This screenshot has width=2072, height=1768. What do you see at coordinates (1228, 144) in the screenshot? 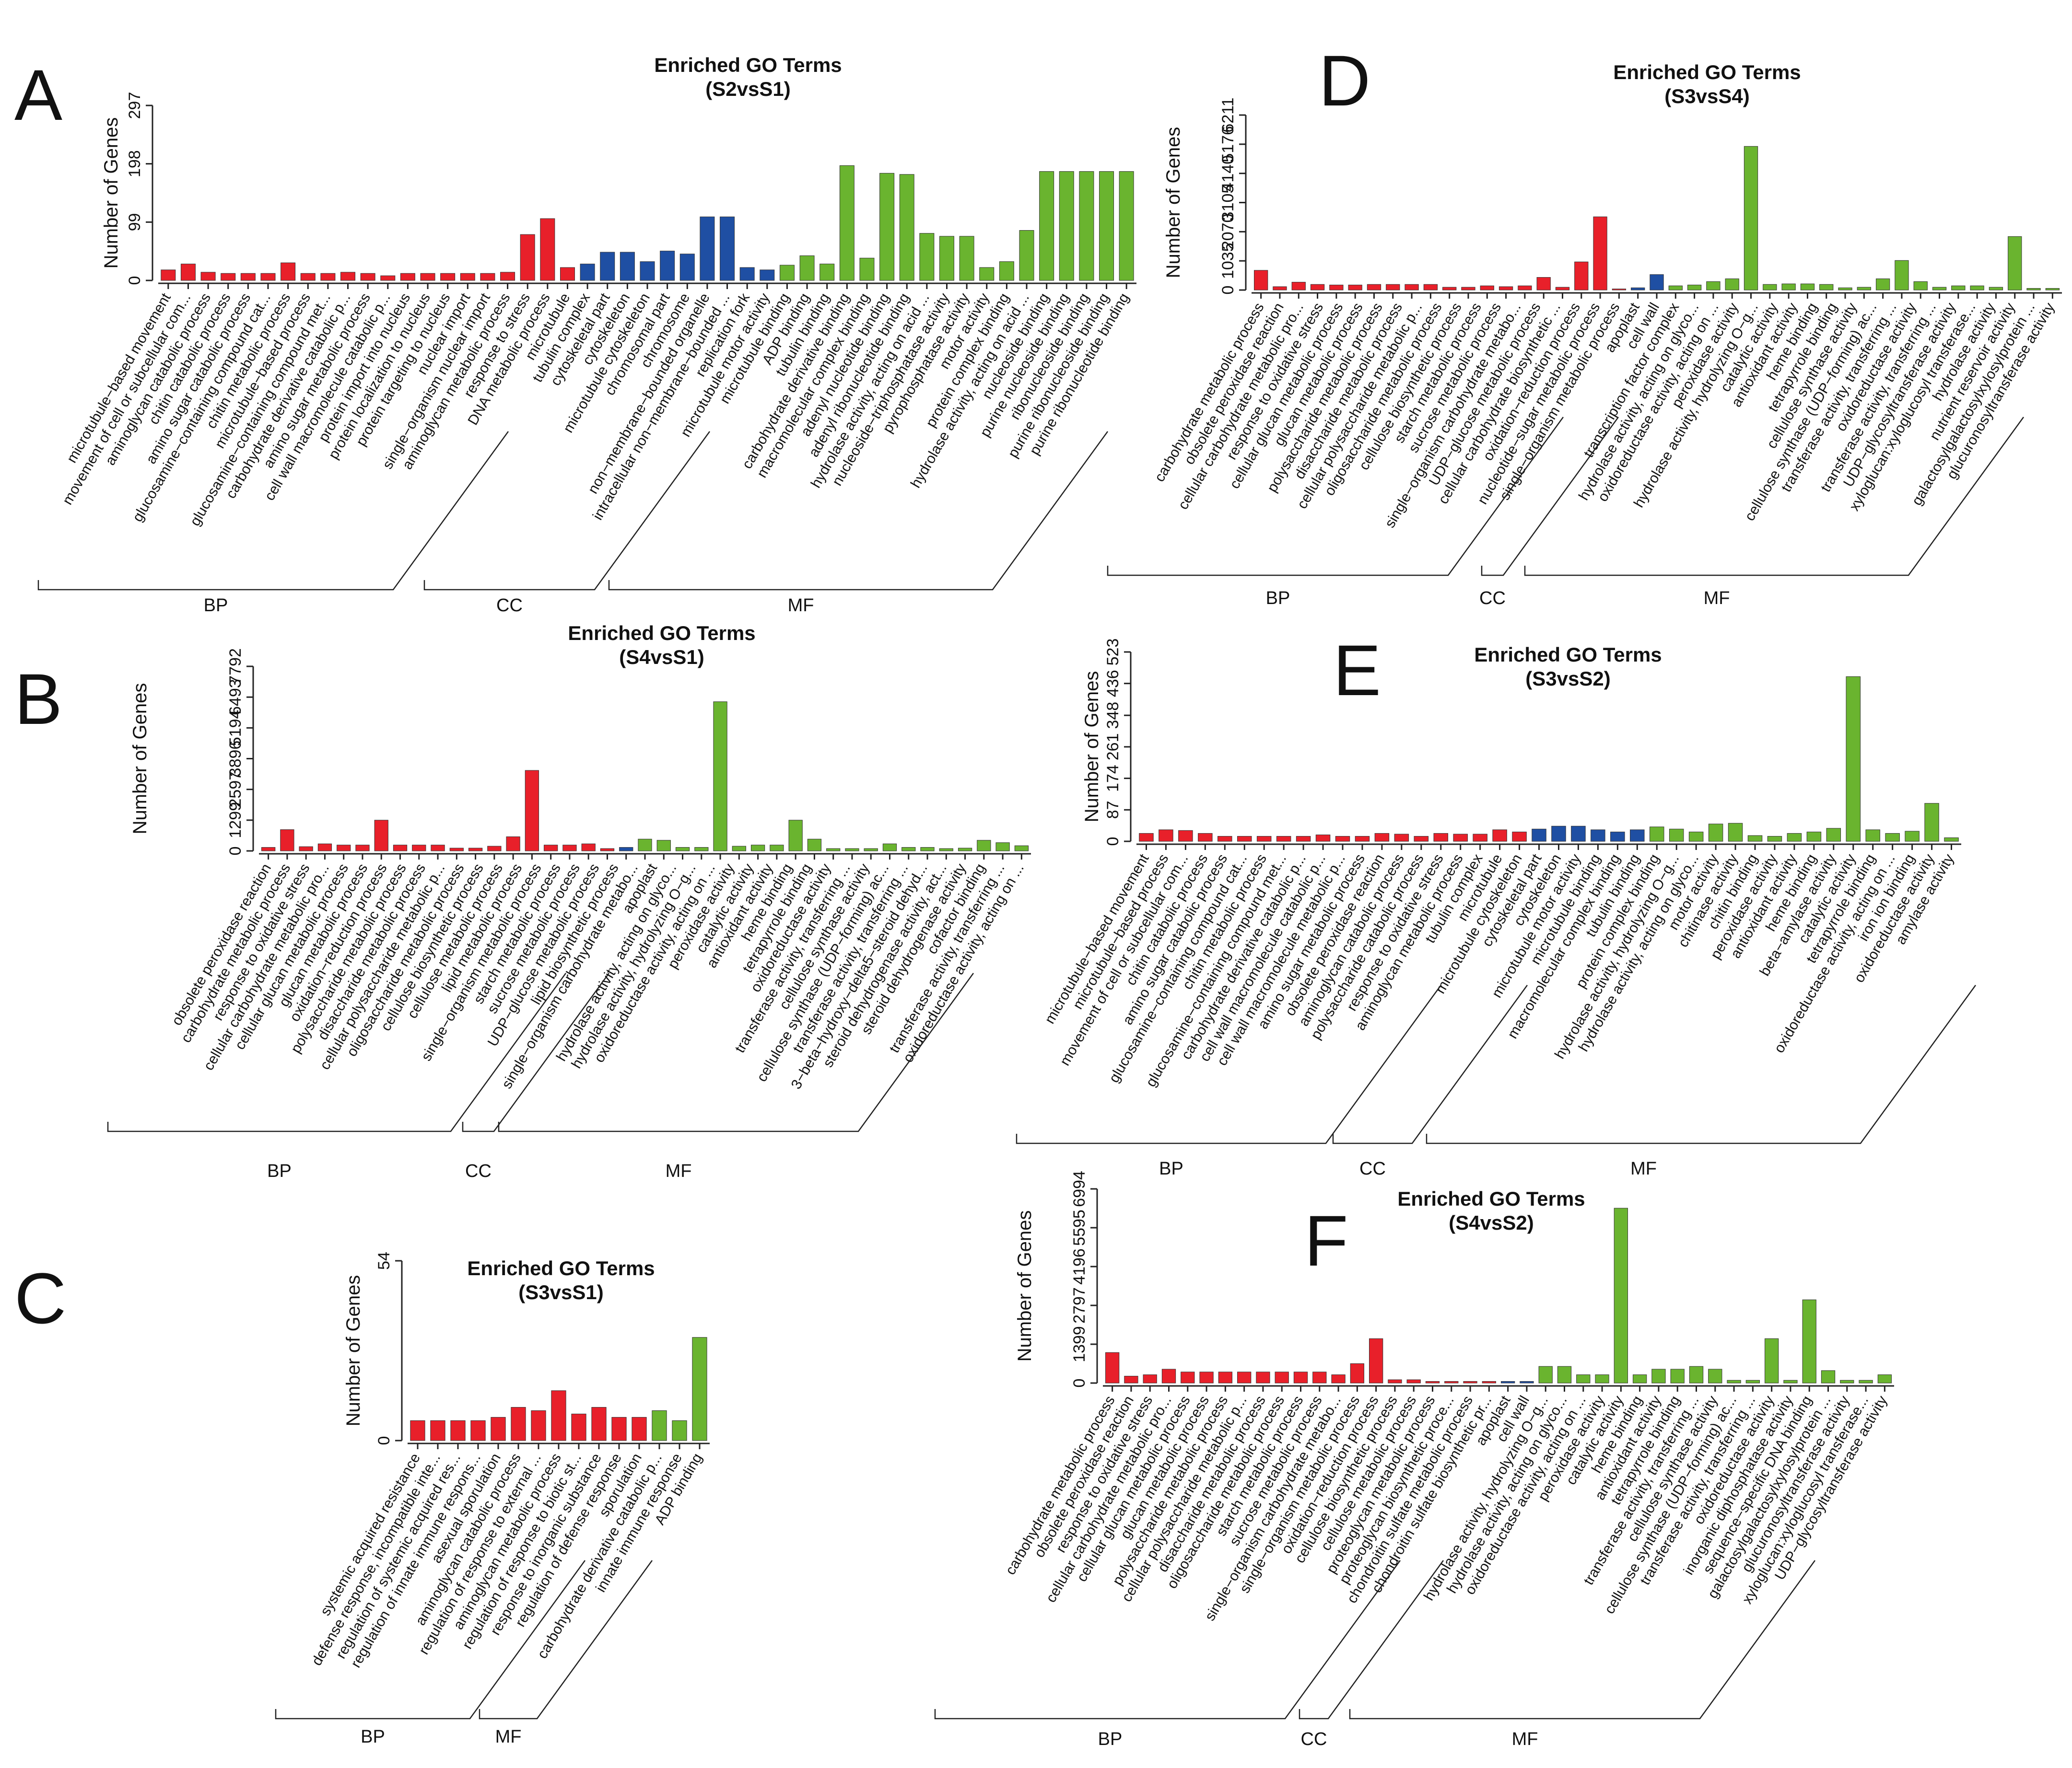
I see `panel-d-y-tick-label: 5176` at bounding box center [1228, 144].